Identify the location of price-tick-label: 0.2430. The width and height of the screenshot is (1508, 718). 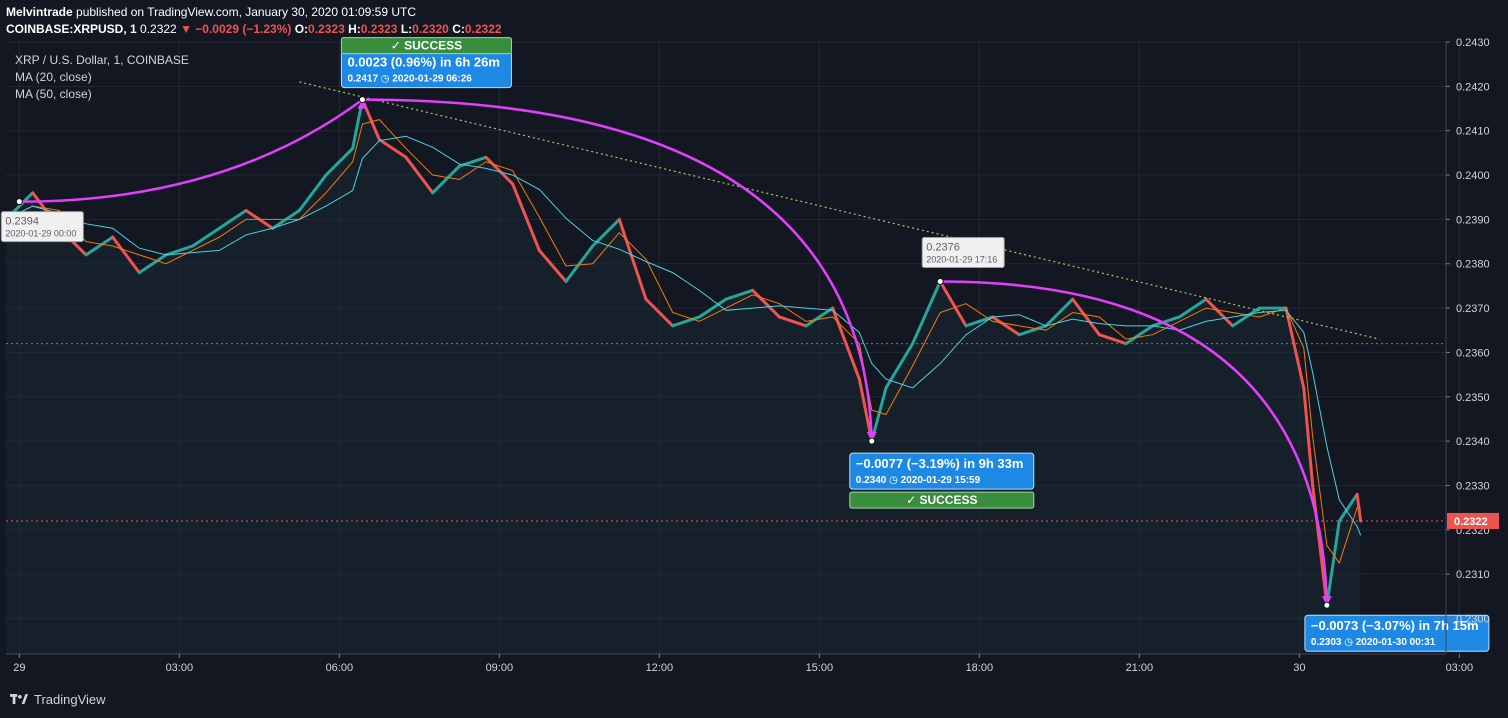
(1473, 43).